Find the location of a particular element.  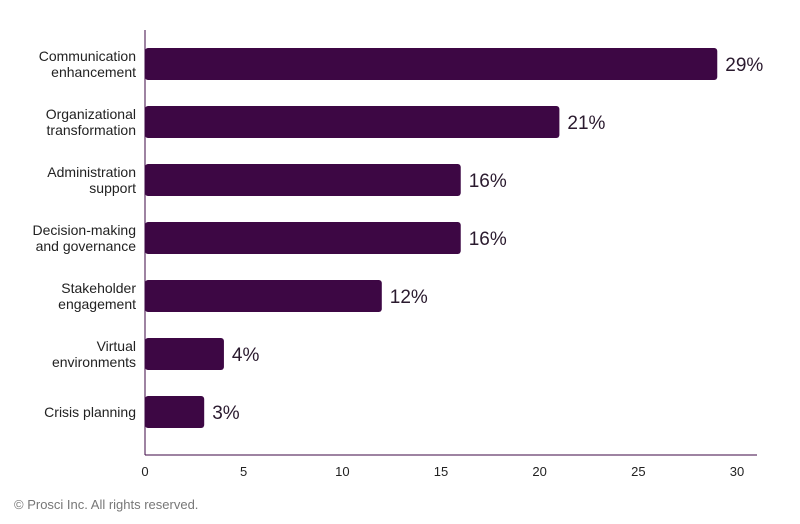

x-tick-label: 20 is located at coordinates (539, 471).